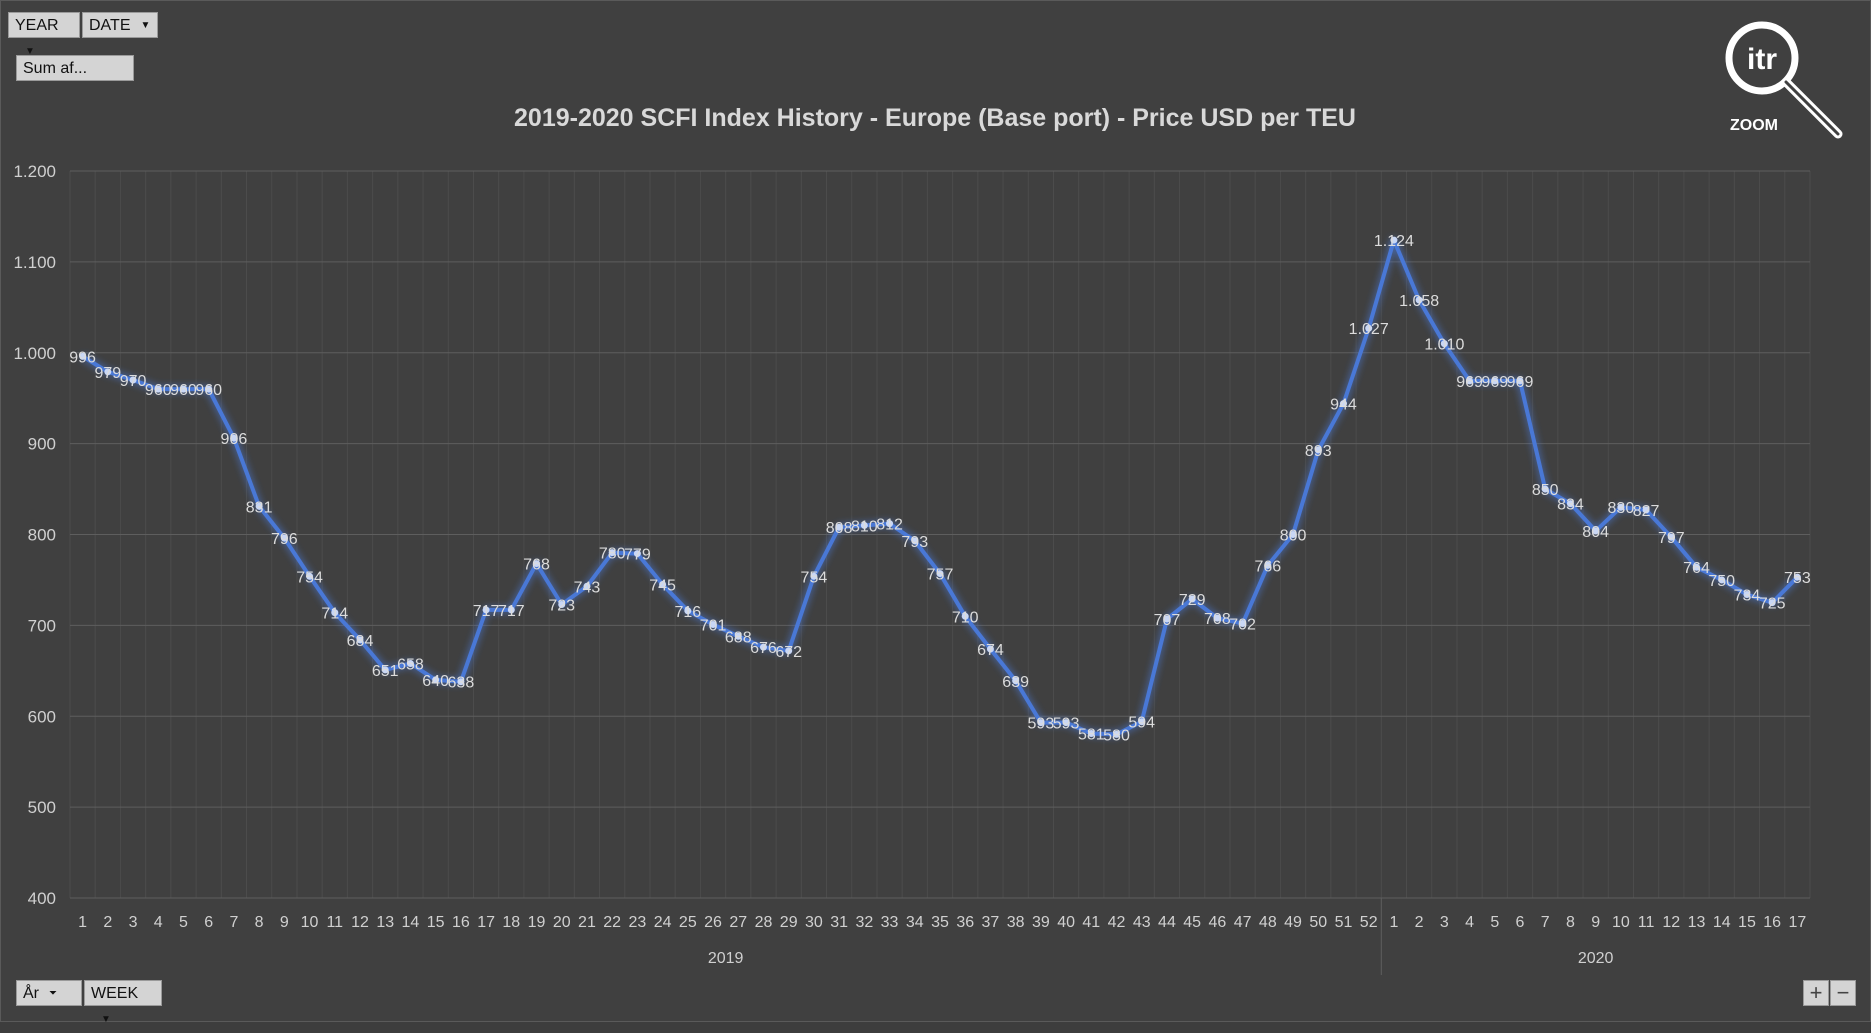  I want to click on data-label: 766, so click(1267, 566).